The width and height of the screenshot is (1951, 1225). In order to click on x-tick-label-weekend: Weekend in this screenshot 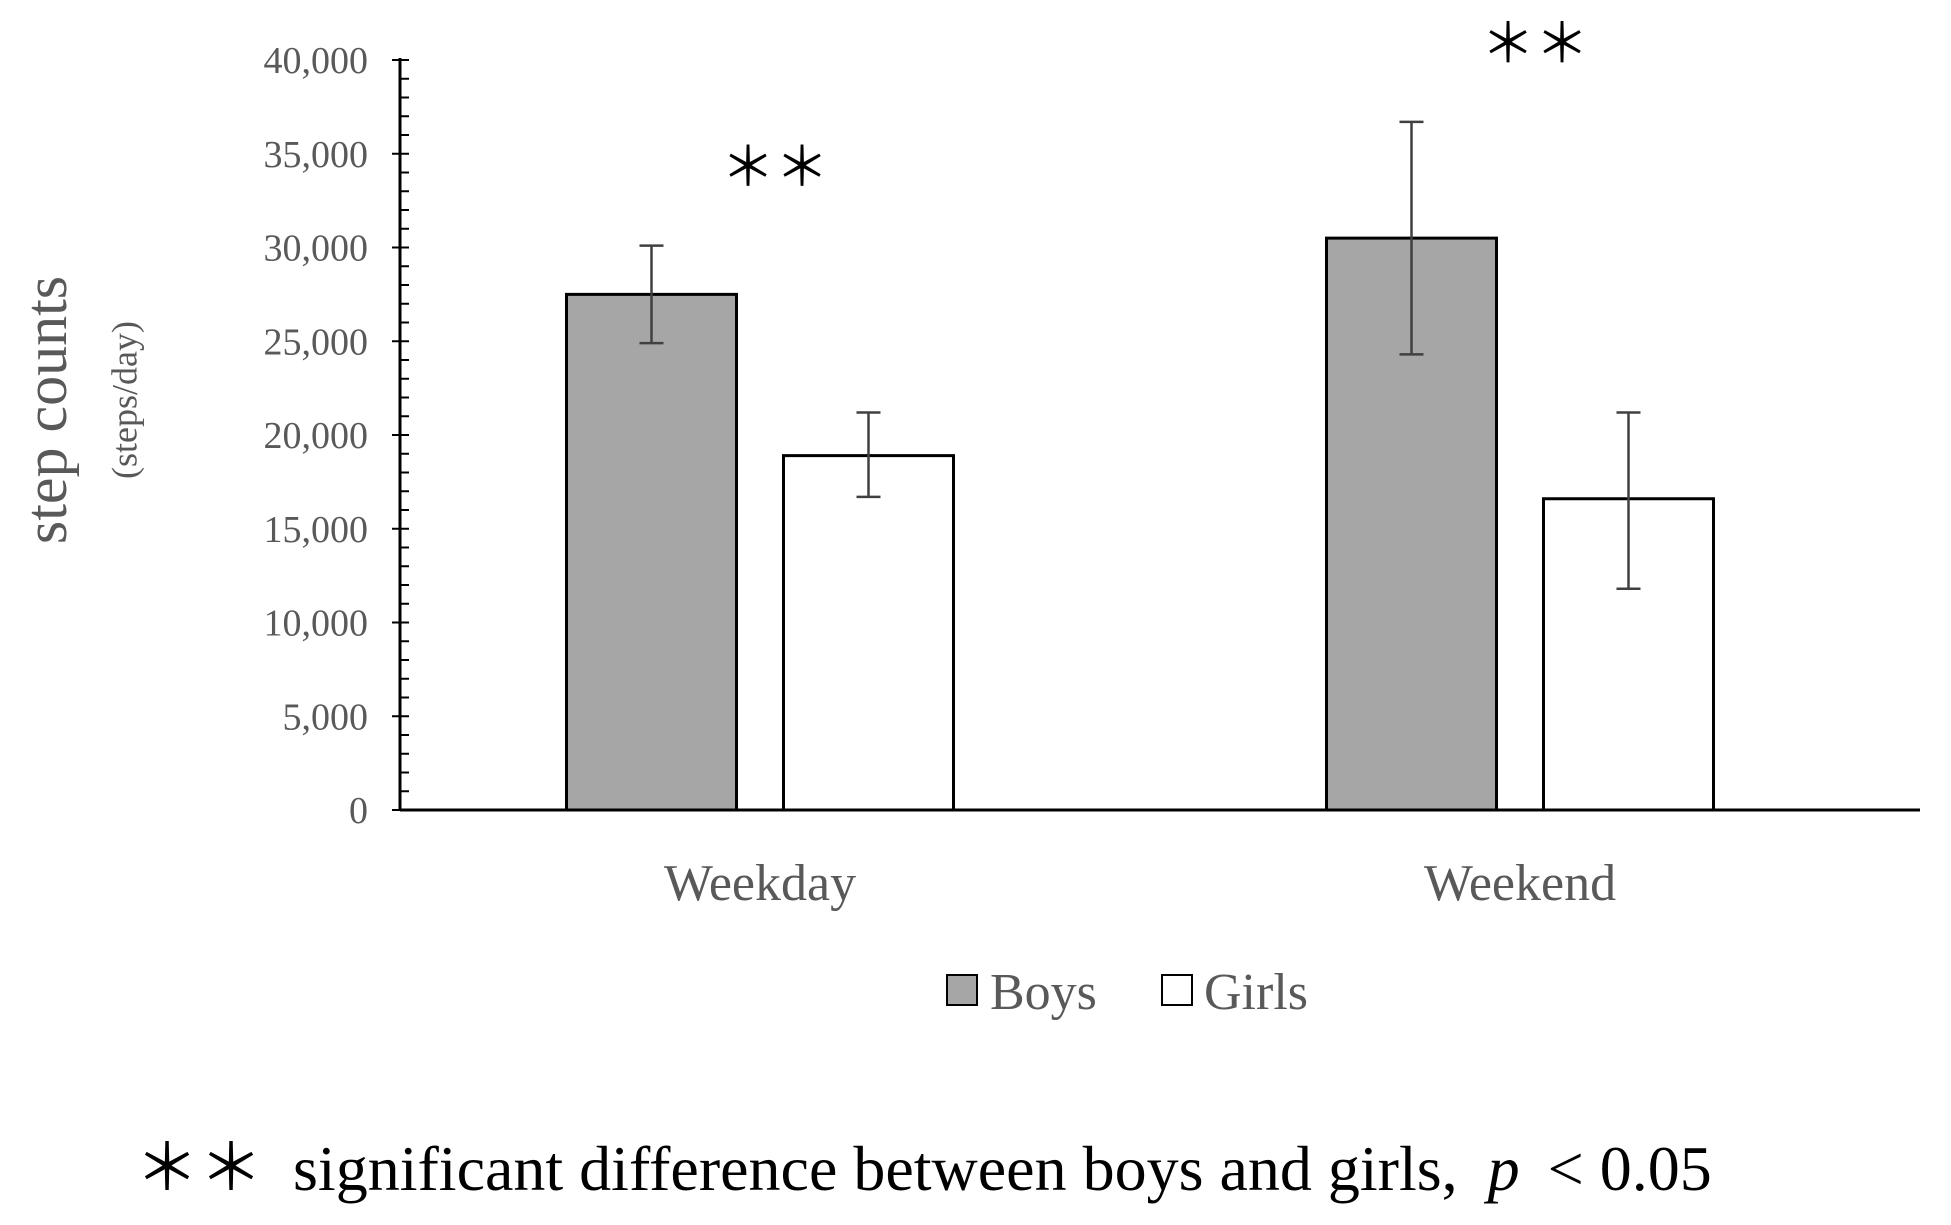, I will do `click(1520, 883)`.